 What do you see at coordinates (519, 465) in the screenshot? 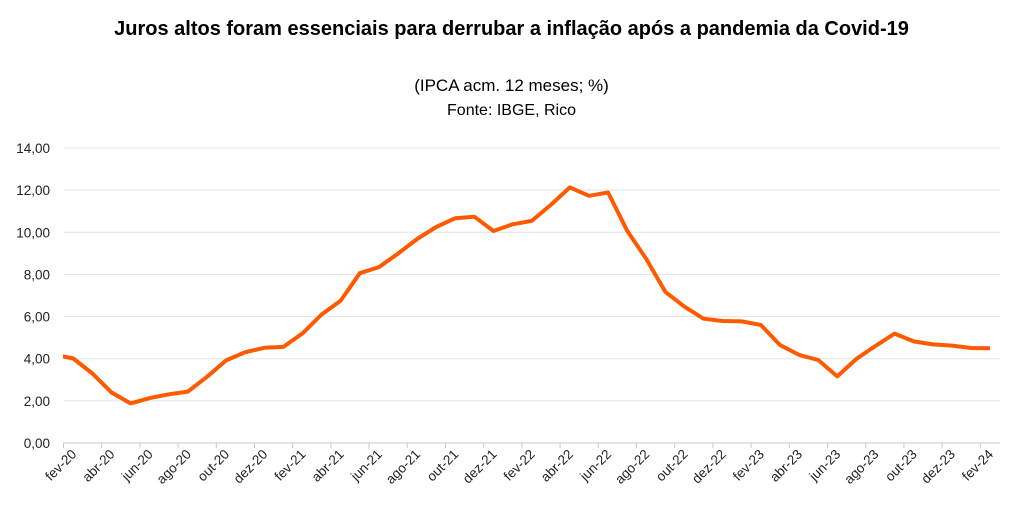
I see `x-tick-label: fev-22` at bounding box center [519, 465].